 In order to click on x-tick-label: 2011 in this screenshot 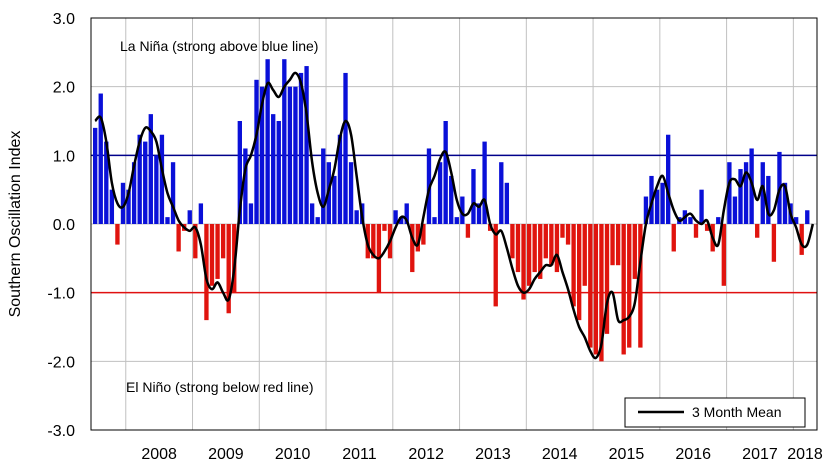, I will do `click(359, 454)`.